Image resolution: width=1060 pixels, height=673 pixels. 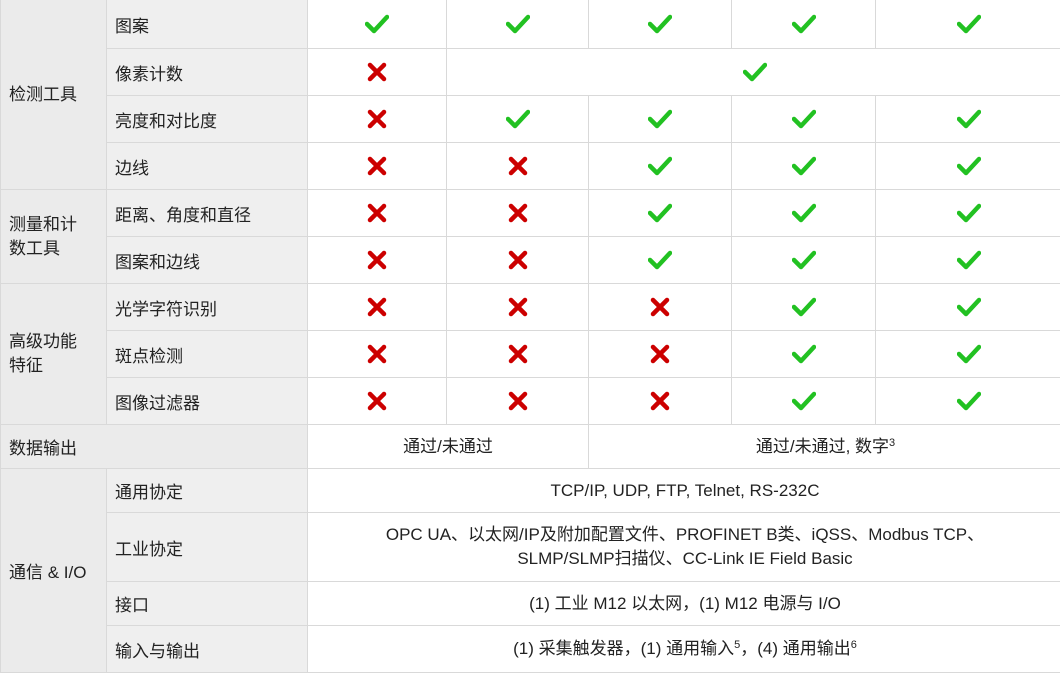 I want to click on feature-label: 光学字符识别, so click(x=207, y=307).